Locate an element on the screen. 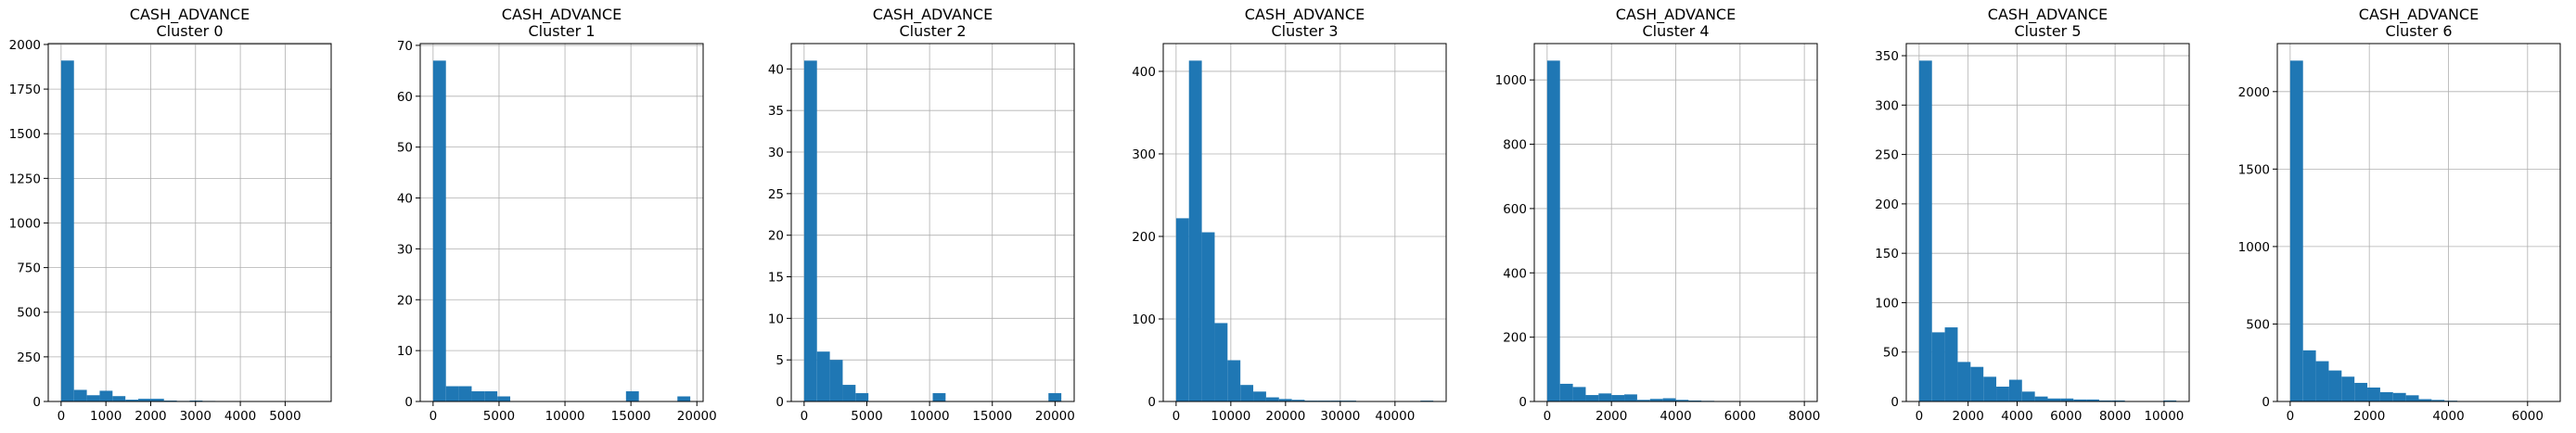 The width and height of the screenshot is (2576, 433). subplot-subtitle: Cluster 0 is located at coordinates (189, 31).